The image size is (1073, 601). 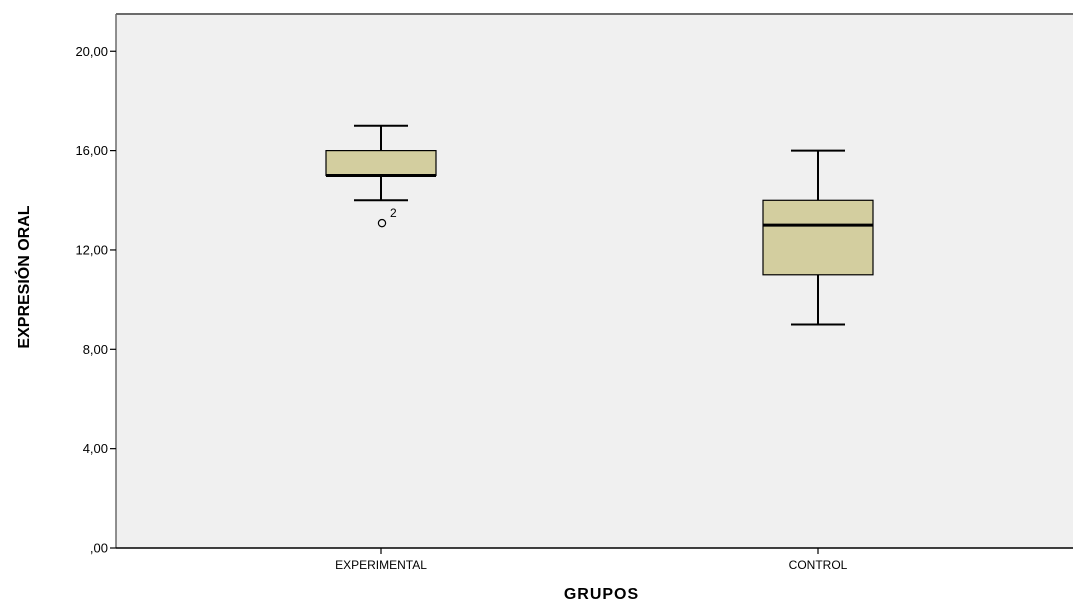 I want to click on y-axis: ,00 4,00 8,00 12,00 16,00 20,00, so click(x=95, y=300).